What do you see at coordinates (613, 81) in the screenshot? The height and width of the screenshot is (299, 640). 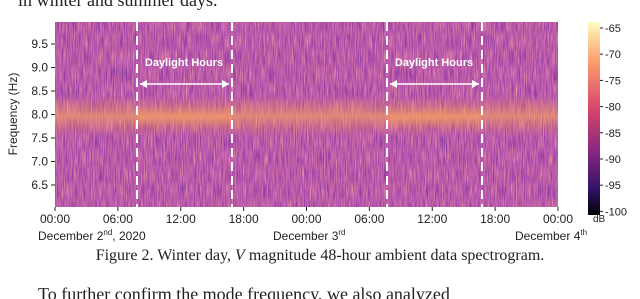 I see `colorbar-tick-label: -75` at bounding box center [613, 81].